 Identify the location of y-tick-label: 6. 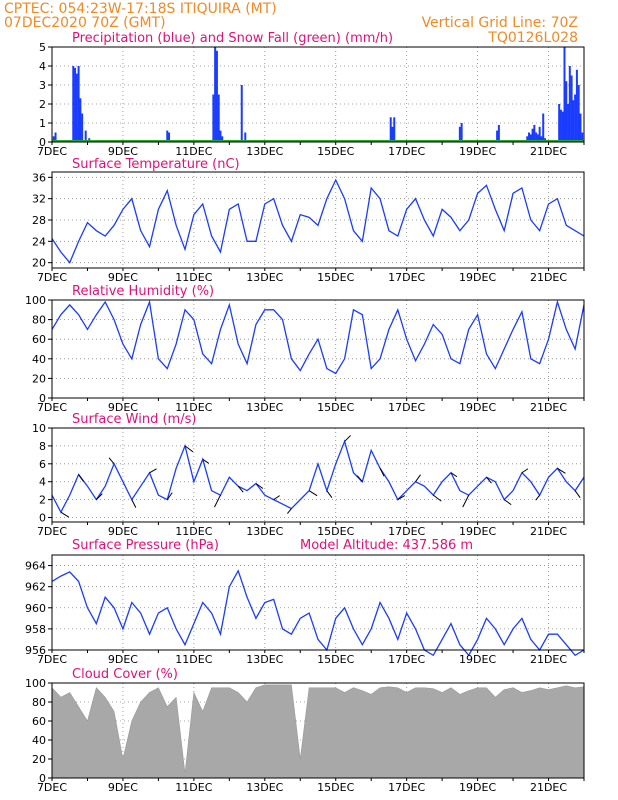
(42, 464).